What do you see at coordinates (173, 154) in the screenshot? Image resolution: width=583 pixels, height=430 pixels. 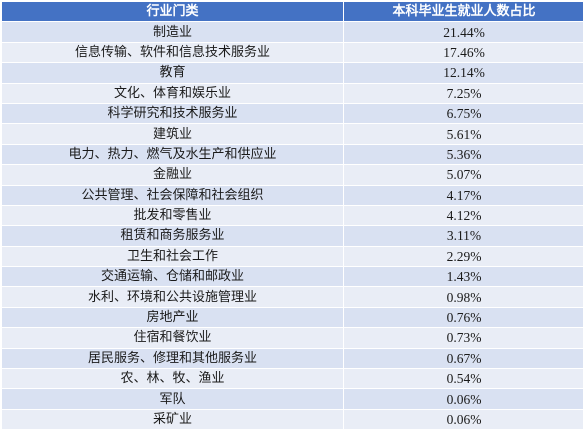 I see `industry-cell: 电力、热力、燃气及水生产和供应业` at bounding box center [173, 154].